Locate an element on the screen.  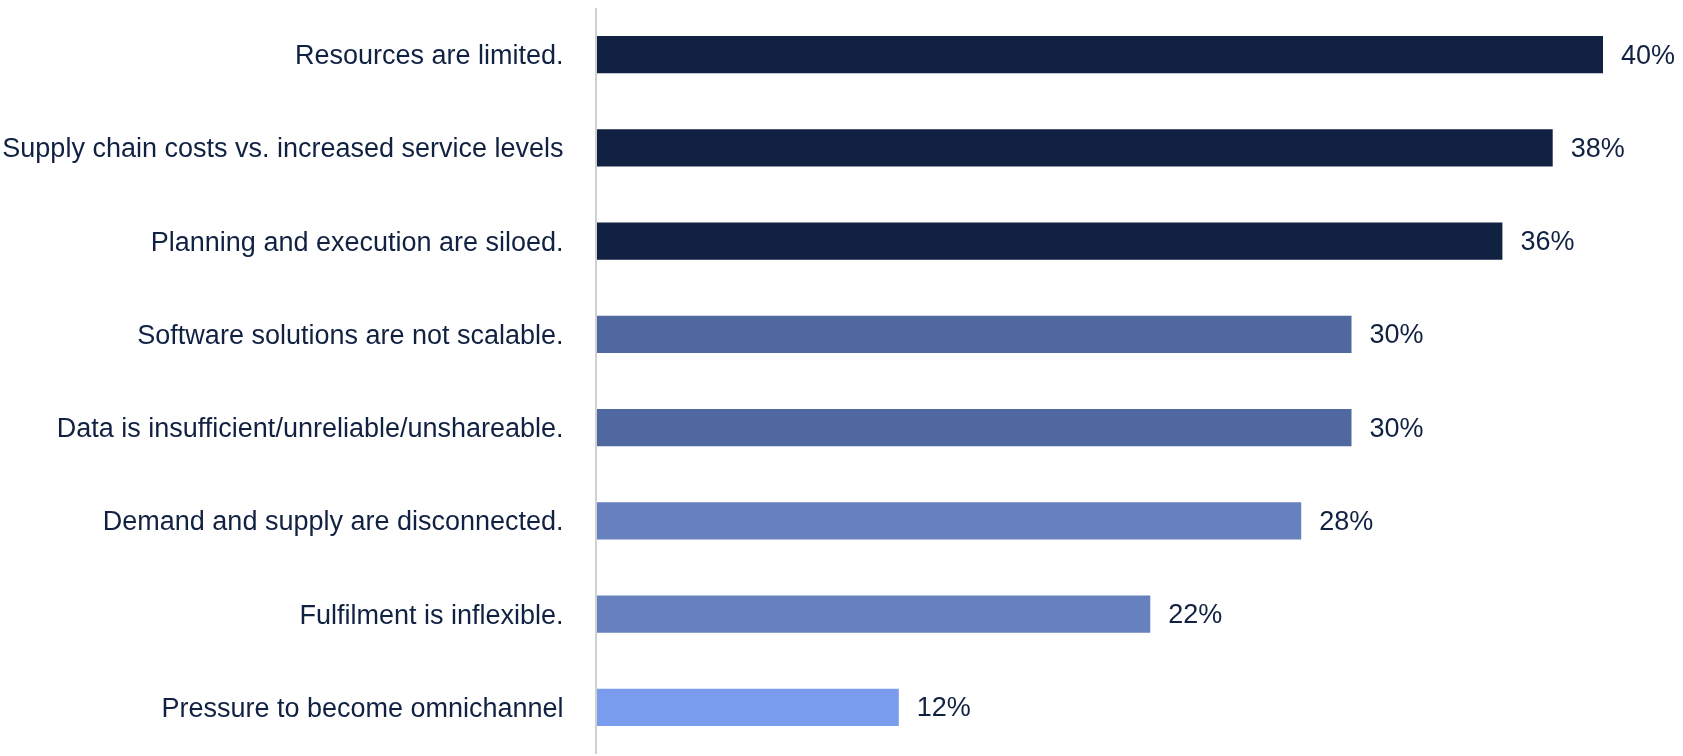
data-label: 28% is located at coordinates (1339, 520).